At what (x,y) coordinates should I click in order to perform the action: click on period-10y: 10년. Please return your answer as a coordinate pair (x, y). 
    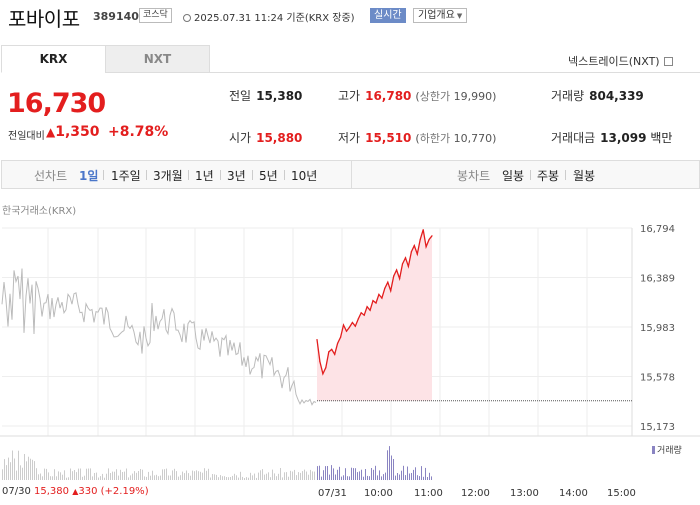
    Looking at the image, I should click on (304, 176).